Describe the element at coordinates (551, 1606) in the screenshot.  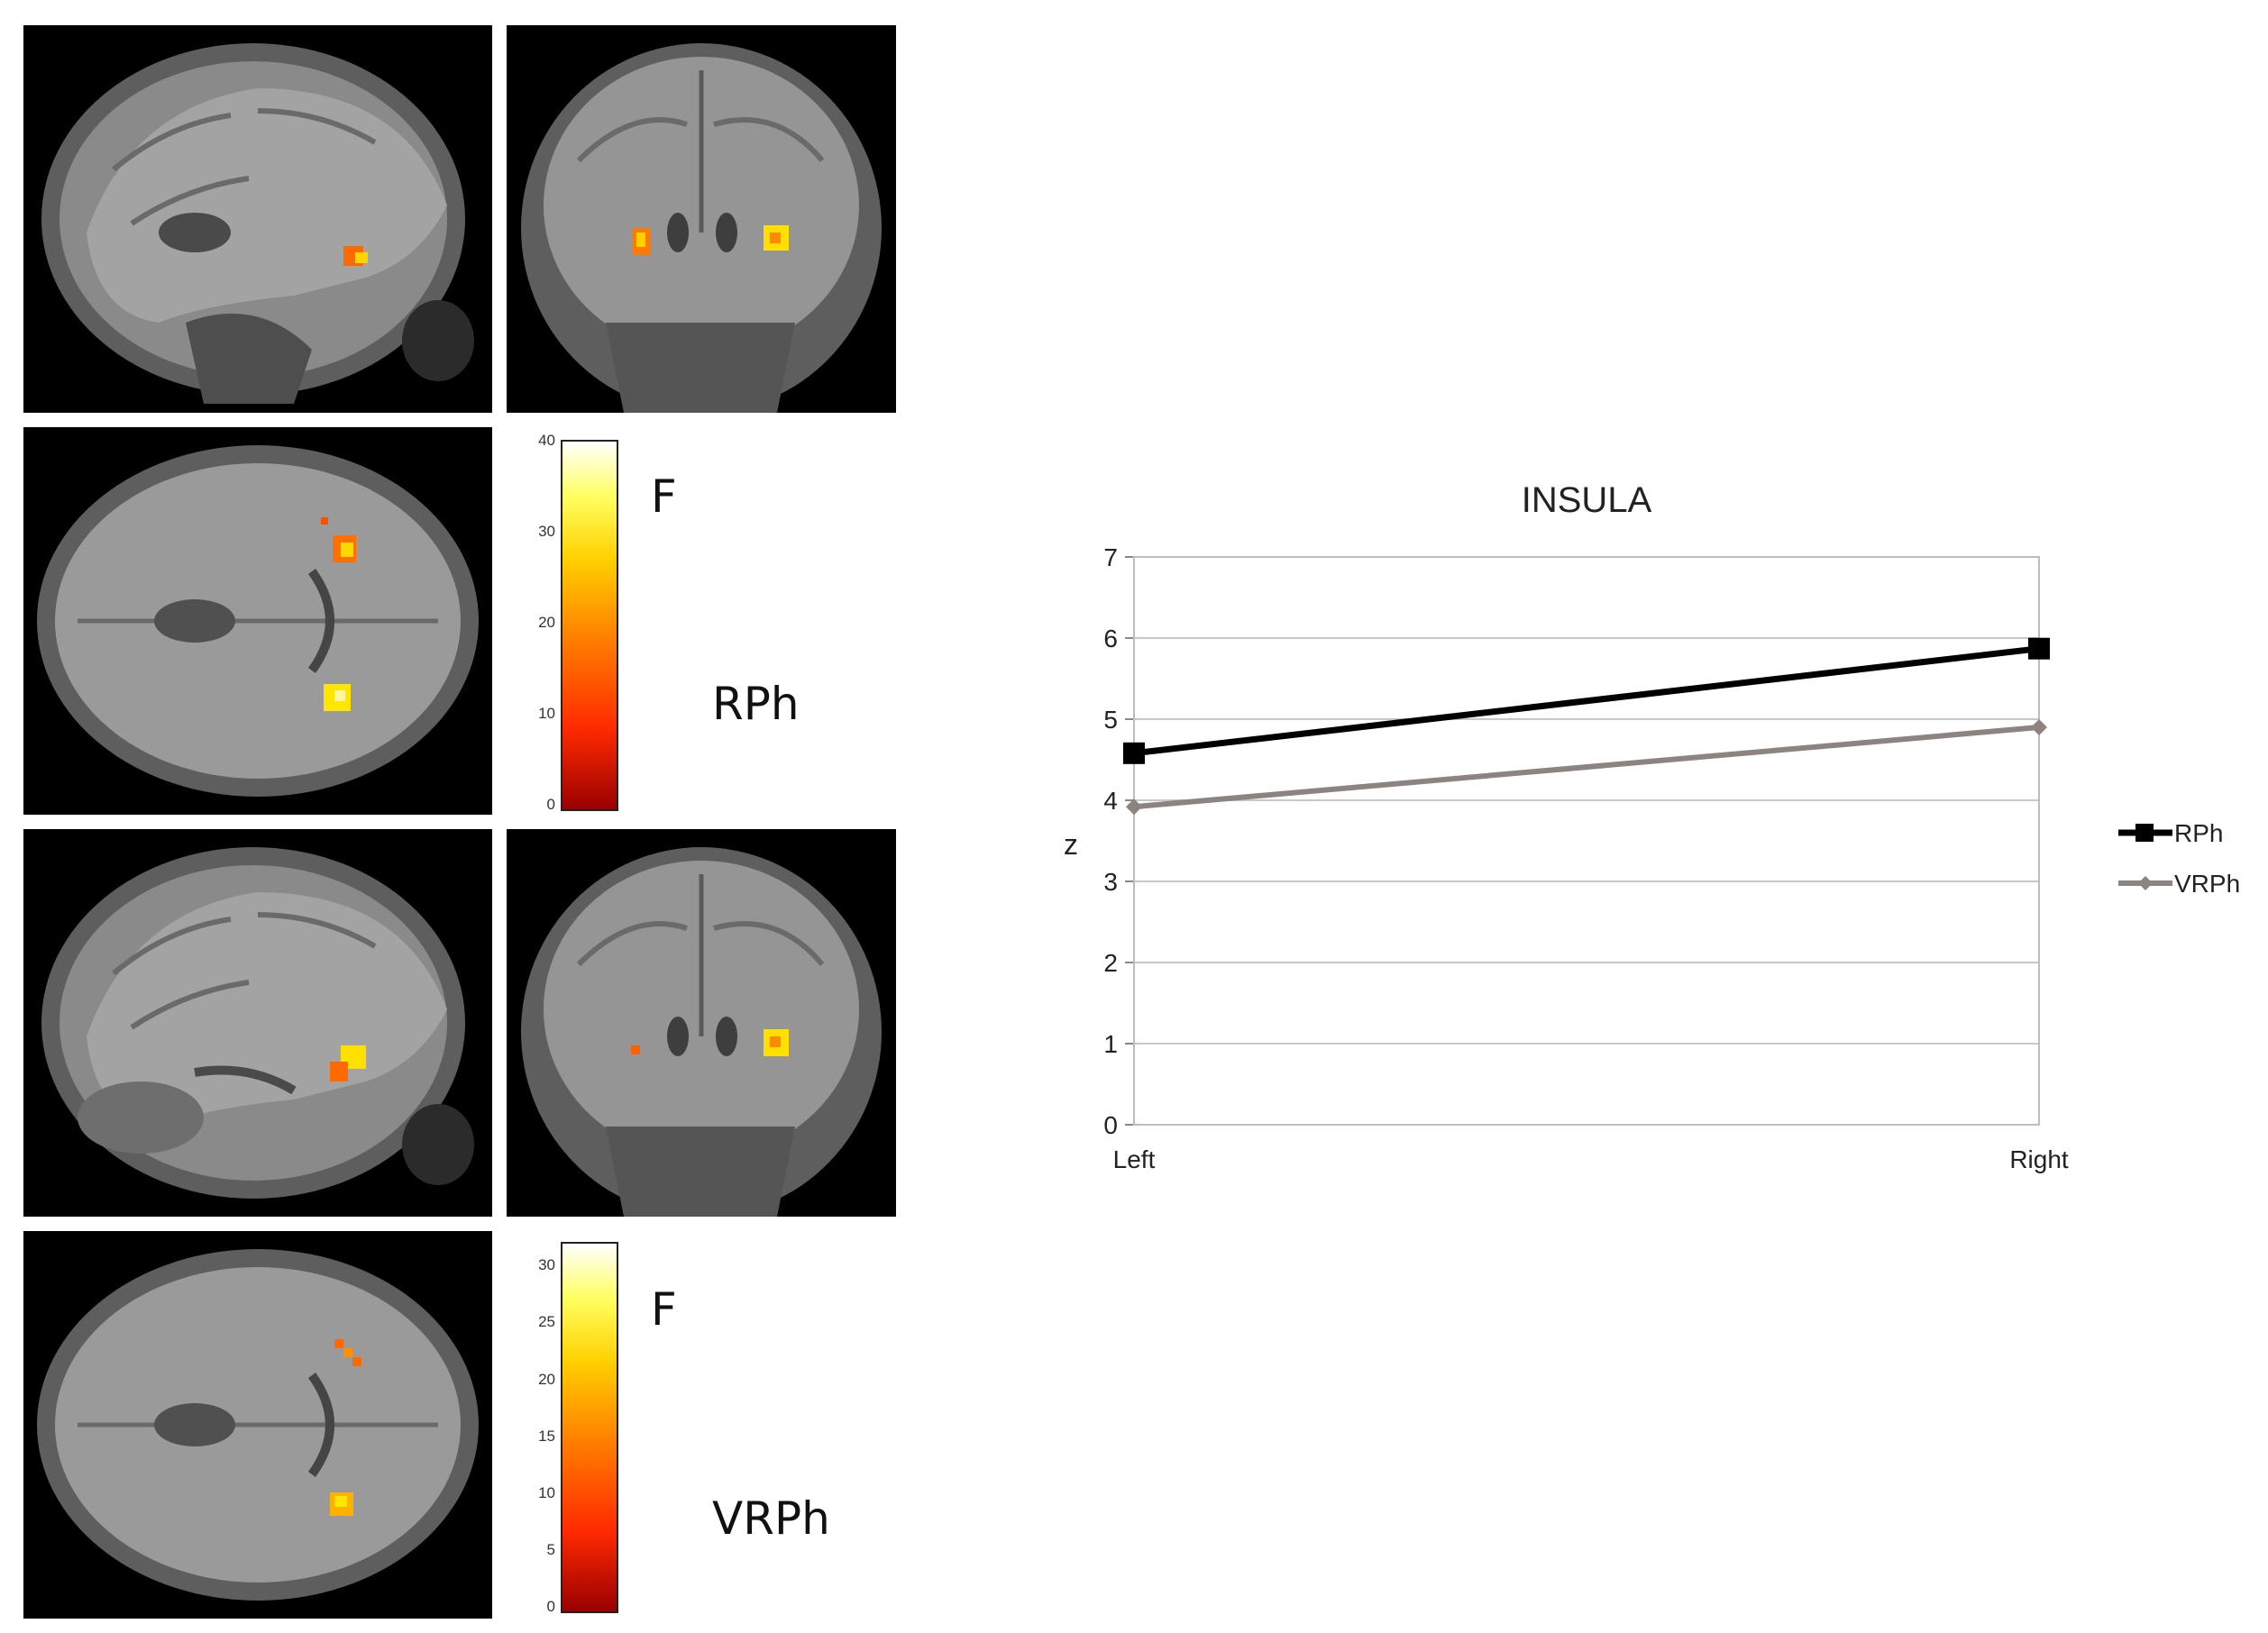
I see `colorbar-vrph-tick-label: 0` at that location.